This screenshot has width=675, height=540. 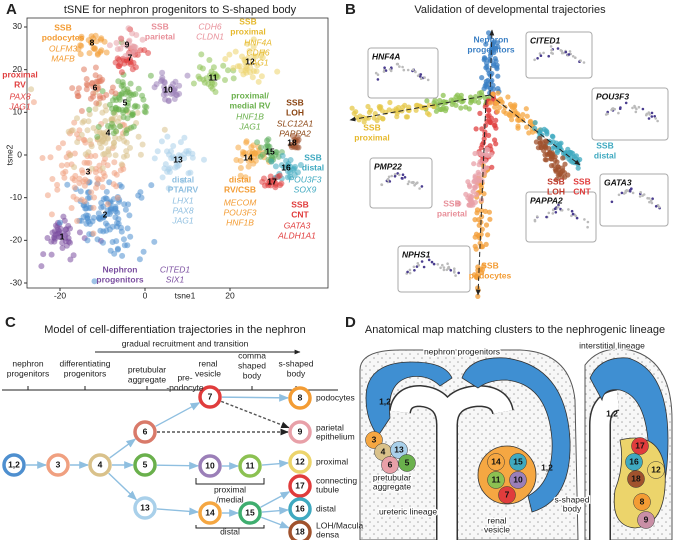 I want to click on gene-inset, so click(x=561, y=217).